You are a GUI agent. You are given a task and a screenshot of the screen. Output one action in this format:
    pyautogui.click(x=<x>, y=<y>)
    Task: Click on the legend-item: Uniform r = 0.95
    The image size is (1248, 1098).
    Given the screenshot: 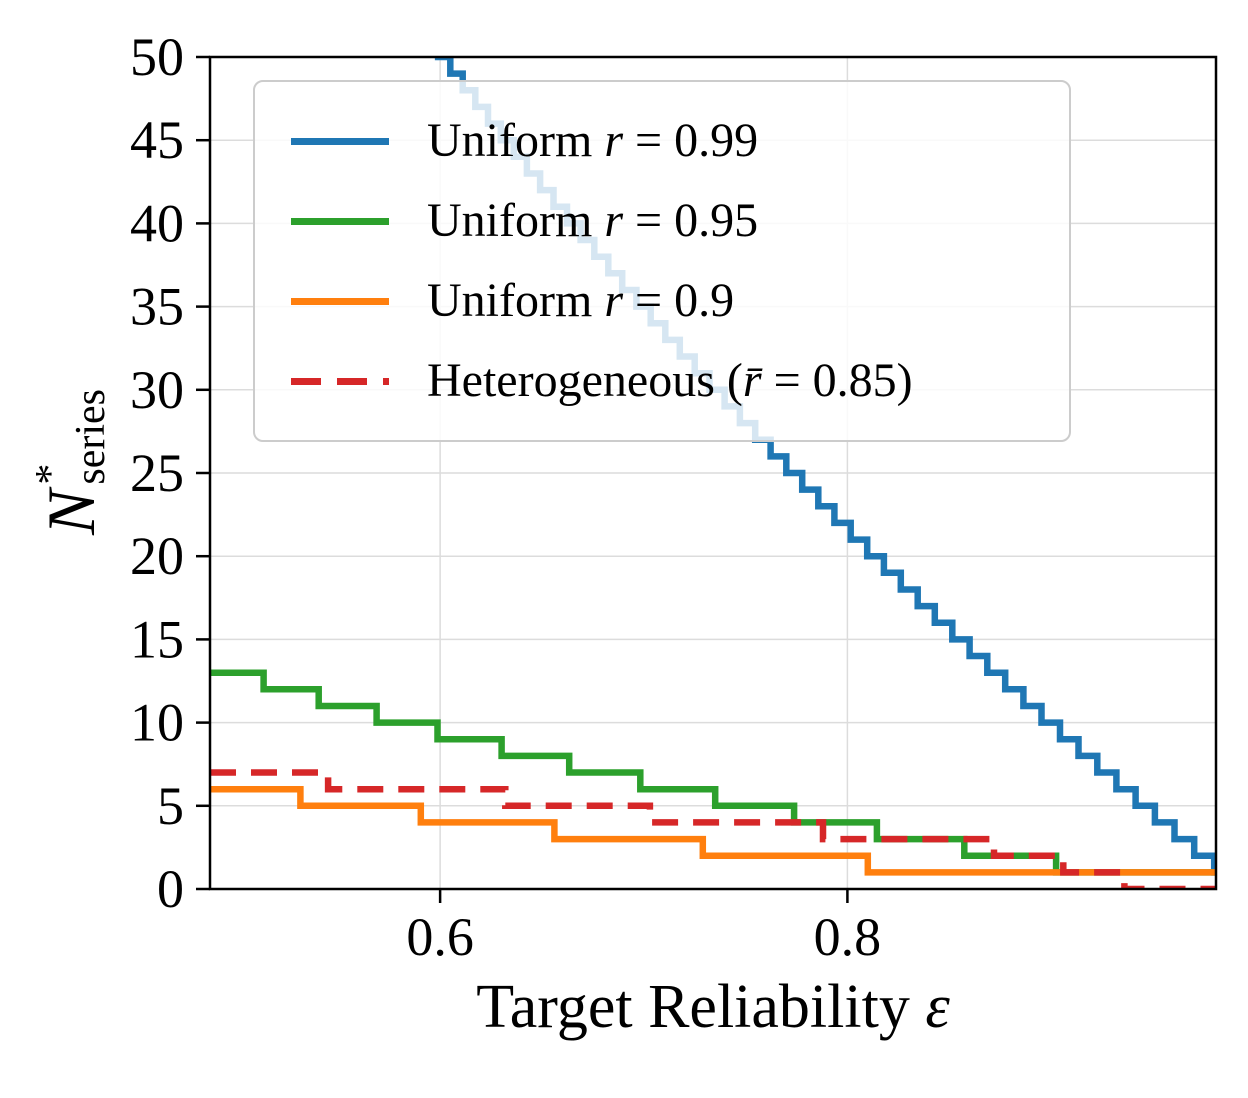 What is the action you would take?
    pyautogui.click(x=662, y=221)
    